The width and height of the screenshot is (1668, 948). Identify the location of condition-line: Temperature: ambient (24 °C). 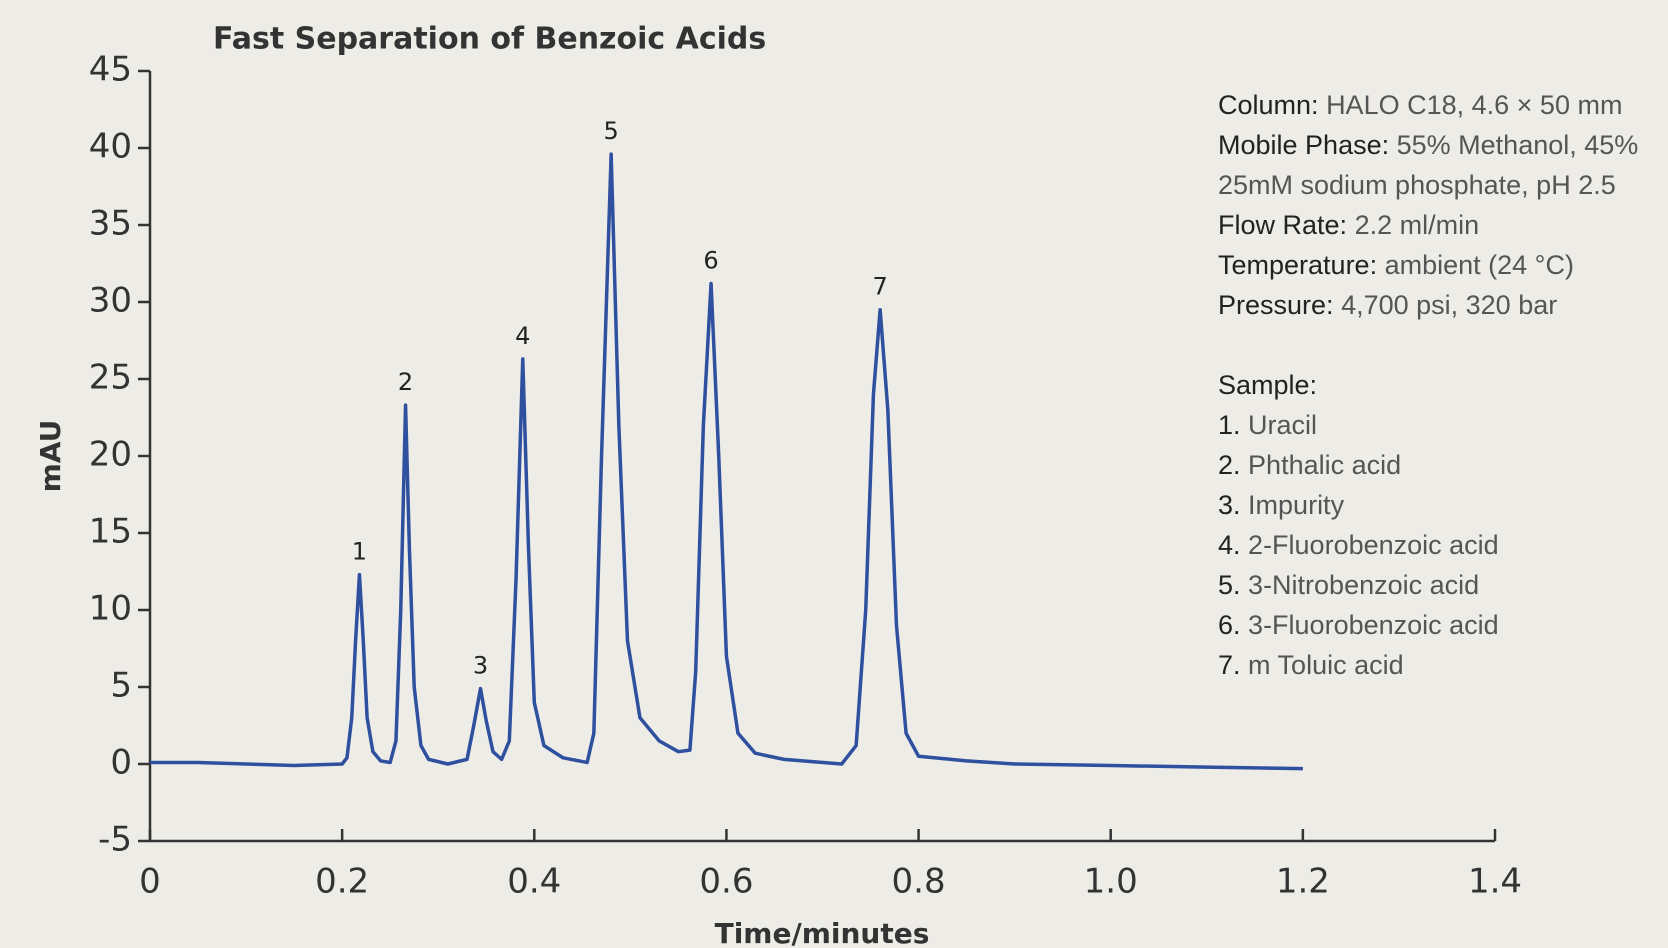
(1396, 265).